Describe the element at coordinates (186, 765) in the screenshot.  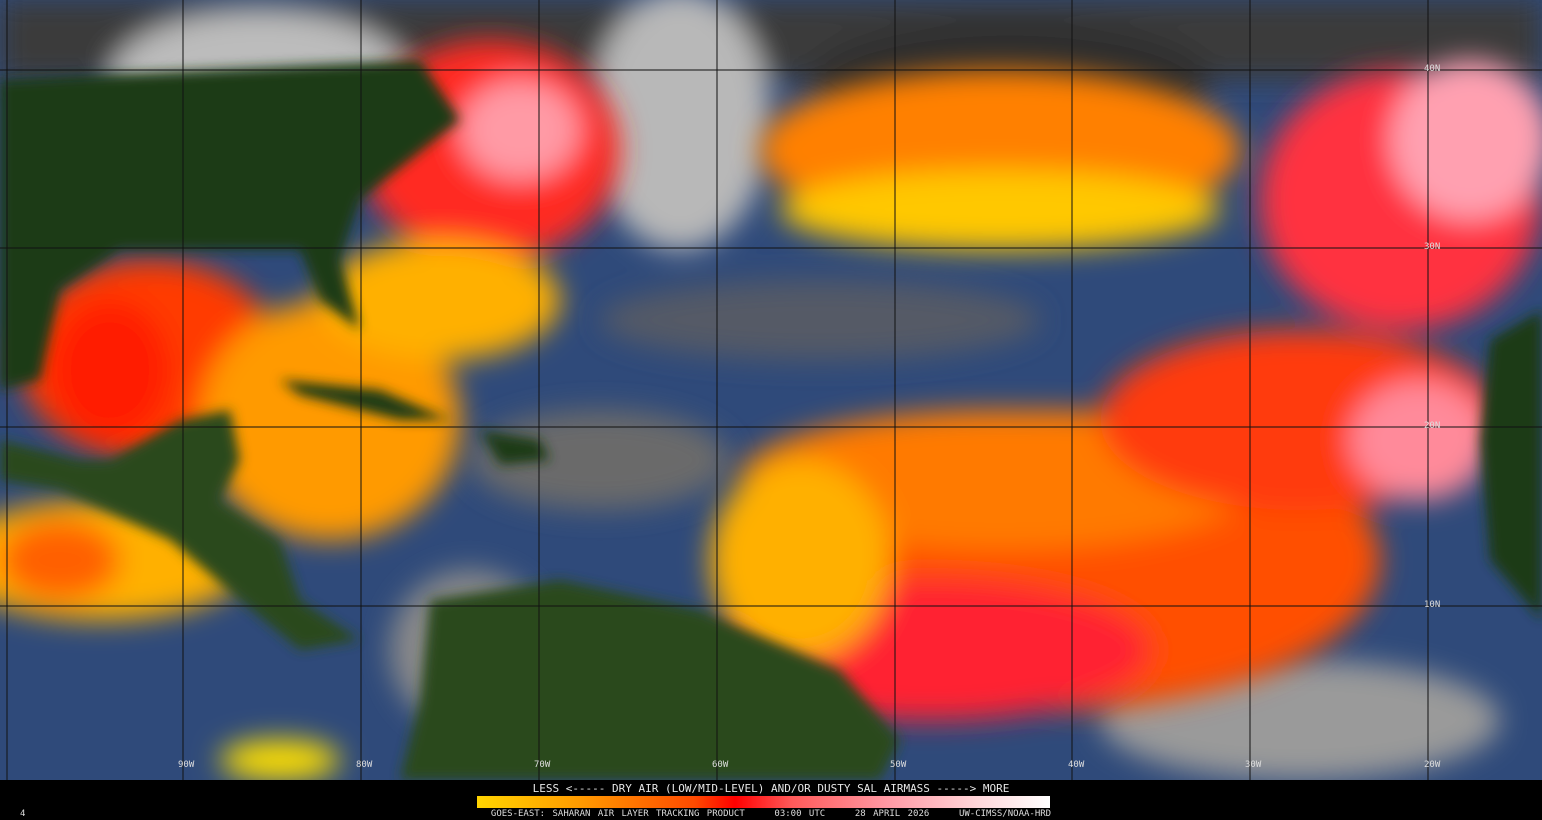
I see `lon-label-90w: 90W` at that location.